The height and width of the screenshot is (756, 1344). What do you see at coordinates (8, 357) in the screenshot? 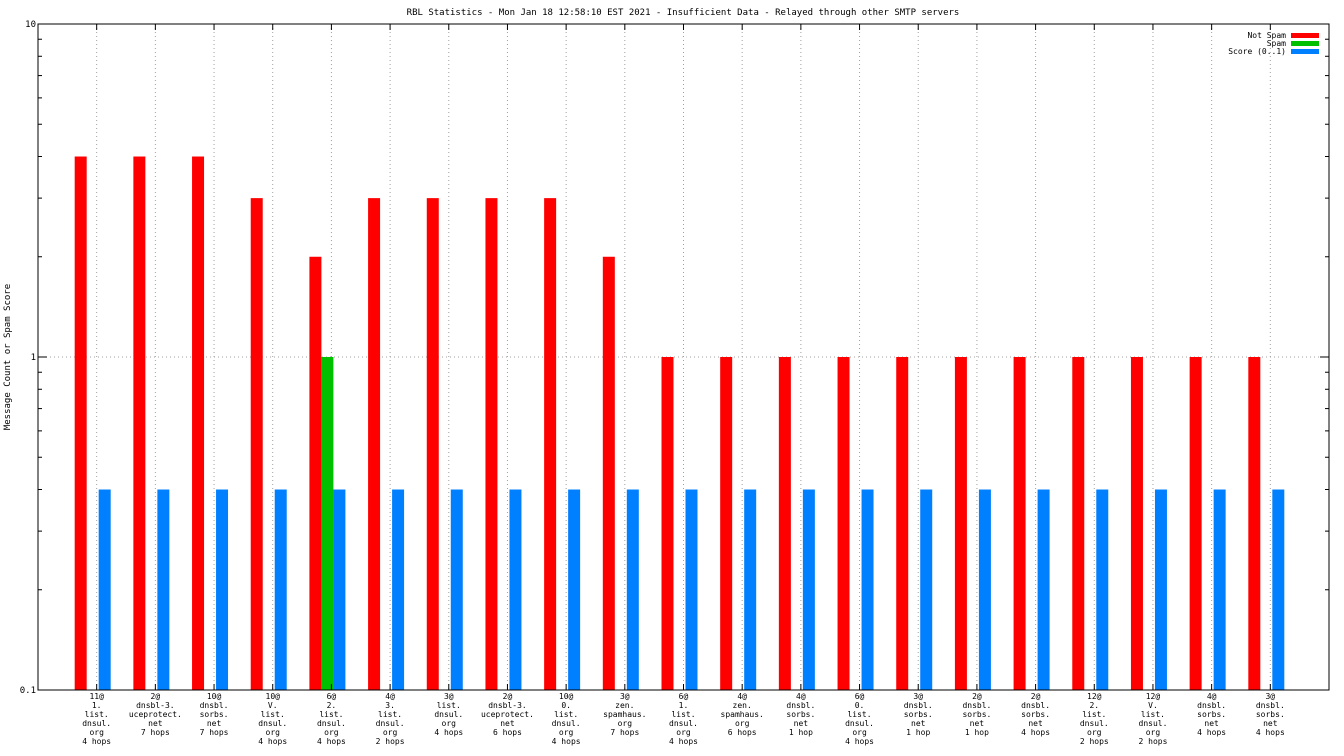
I see `y-axis-label: Message Count or Spam Score` at bounding box center [8, 357].